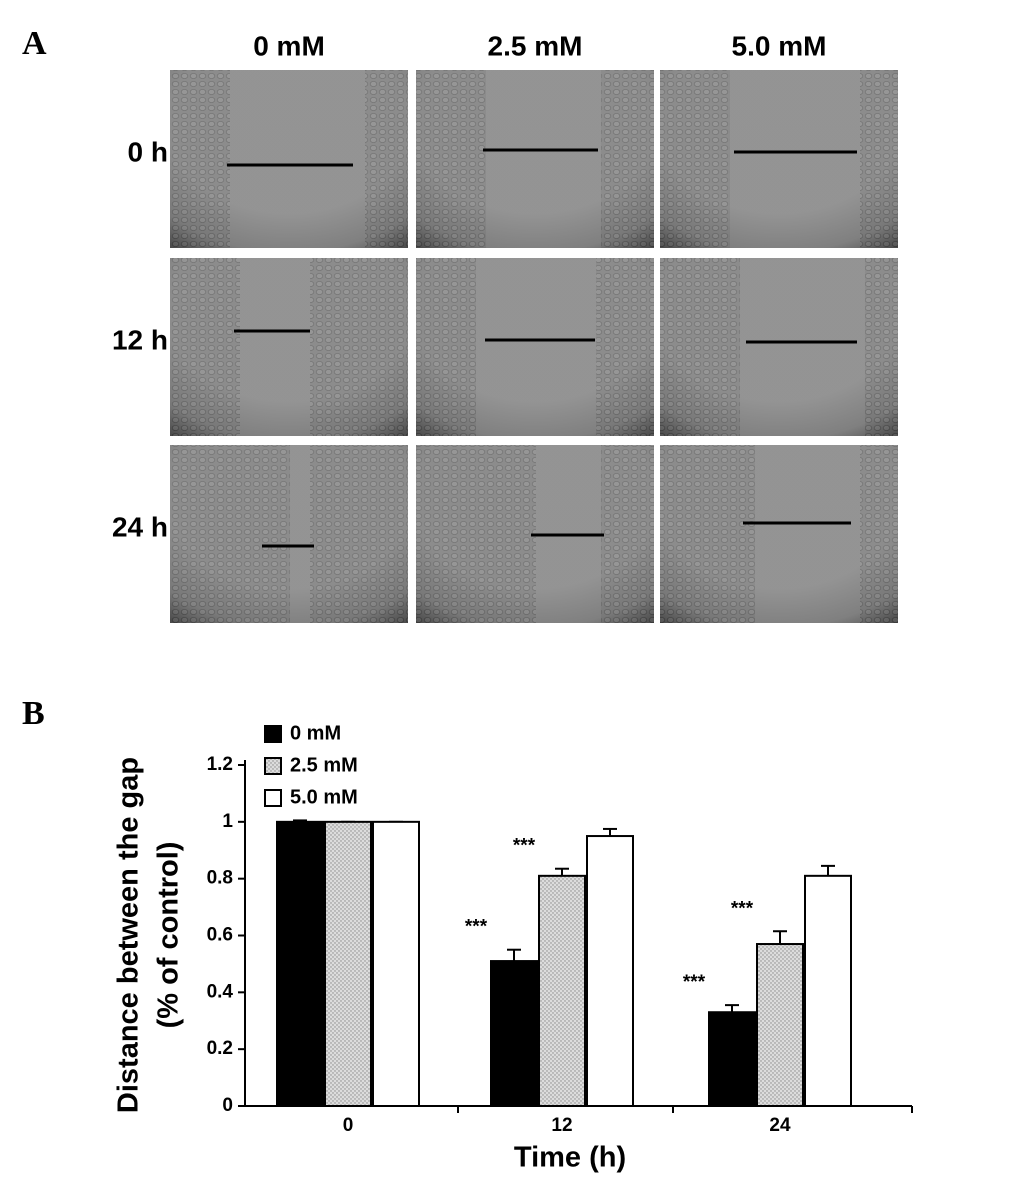  Describe the element at coordinates (227, 1105) in the screenshot. I see `y-tick-label: 0` at that location.